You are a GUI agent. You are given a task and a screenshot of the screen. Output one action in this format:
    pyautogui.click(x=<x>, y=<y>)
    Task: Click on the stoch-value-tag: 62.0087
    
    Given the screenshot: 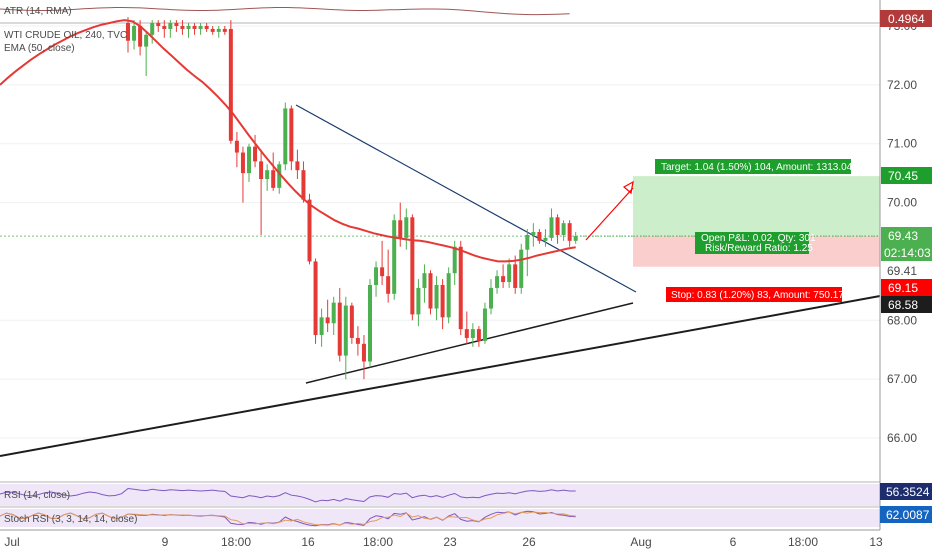 What is the action you would take?
    pyautogui.click(x=906, y=514)
    